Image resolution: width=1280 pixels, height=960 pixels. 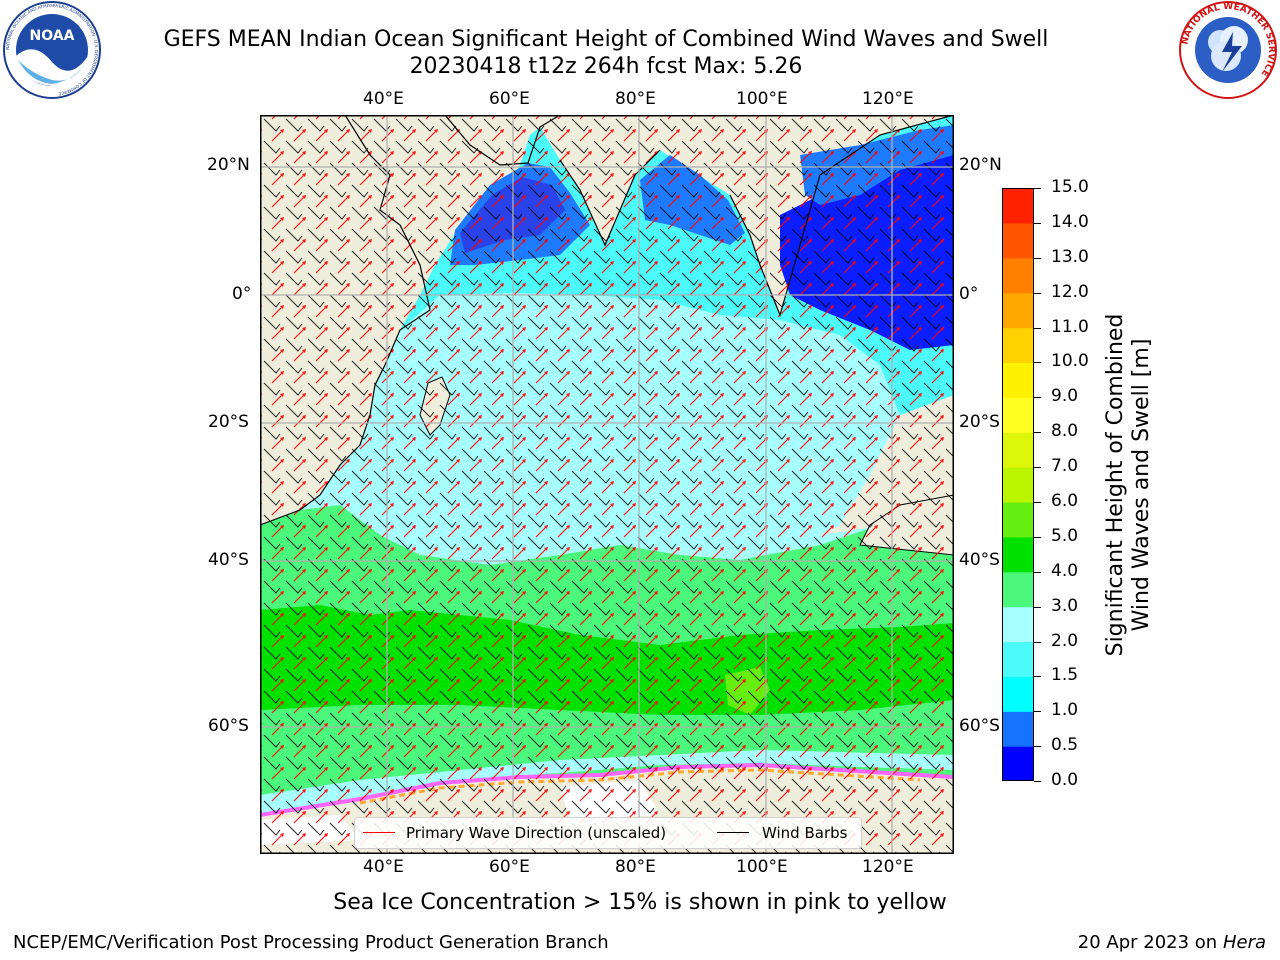 I want to click on colorbar-label-line1: Significant Height of Combined, so click(x=1115, y=485).